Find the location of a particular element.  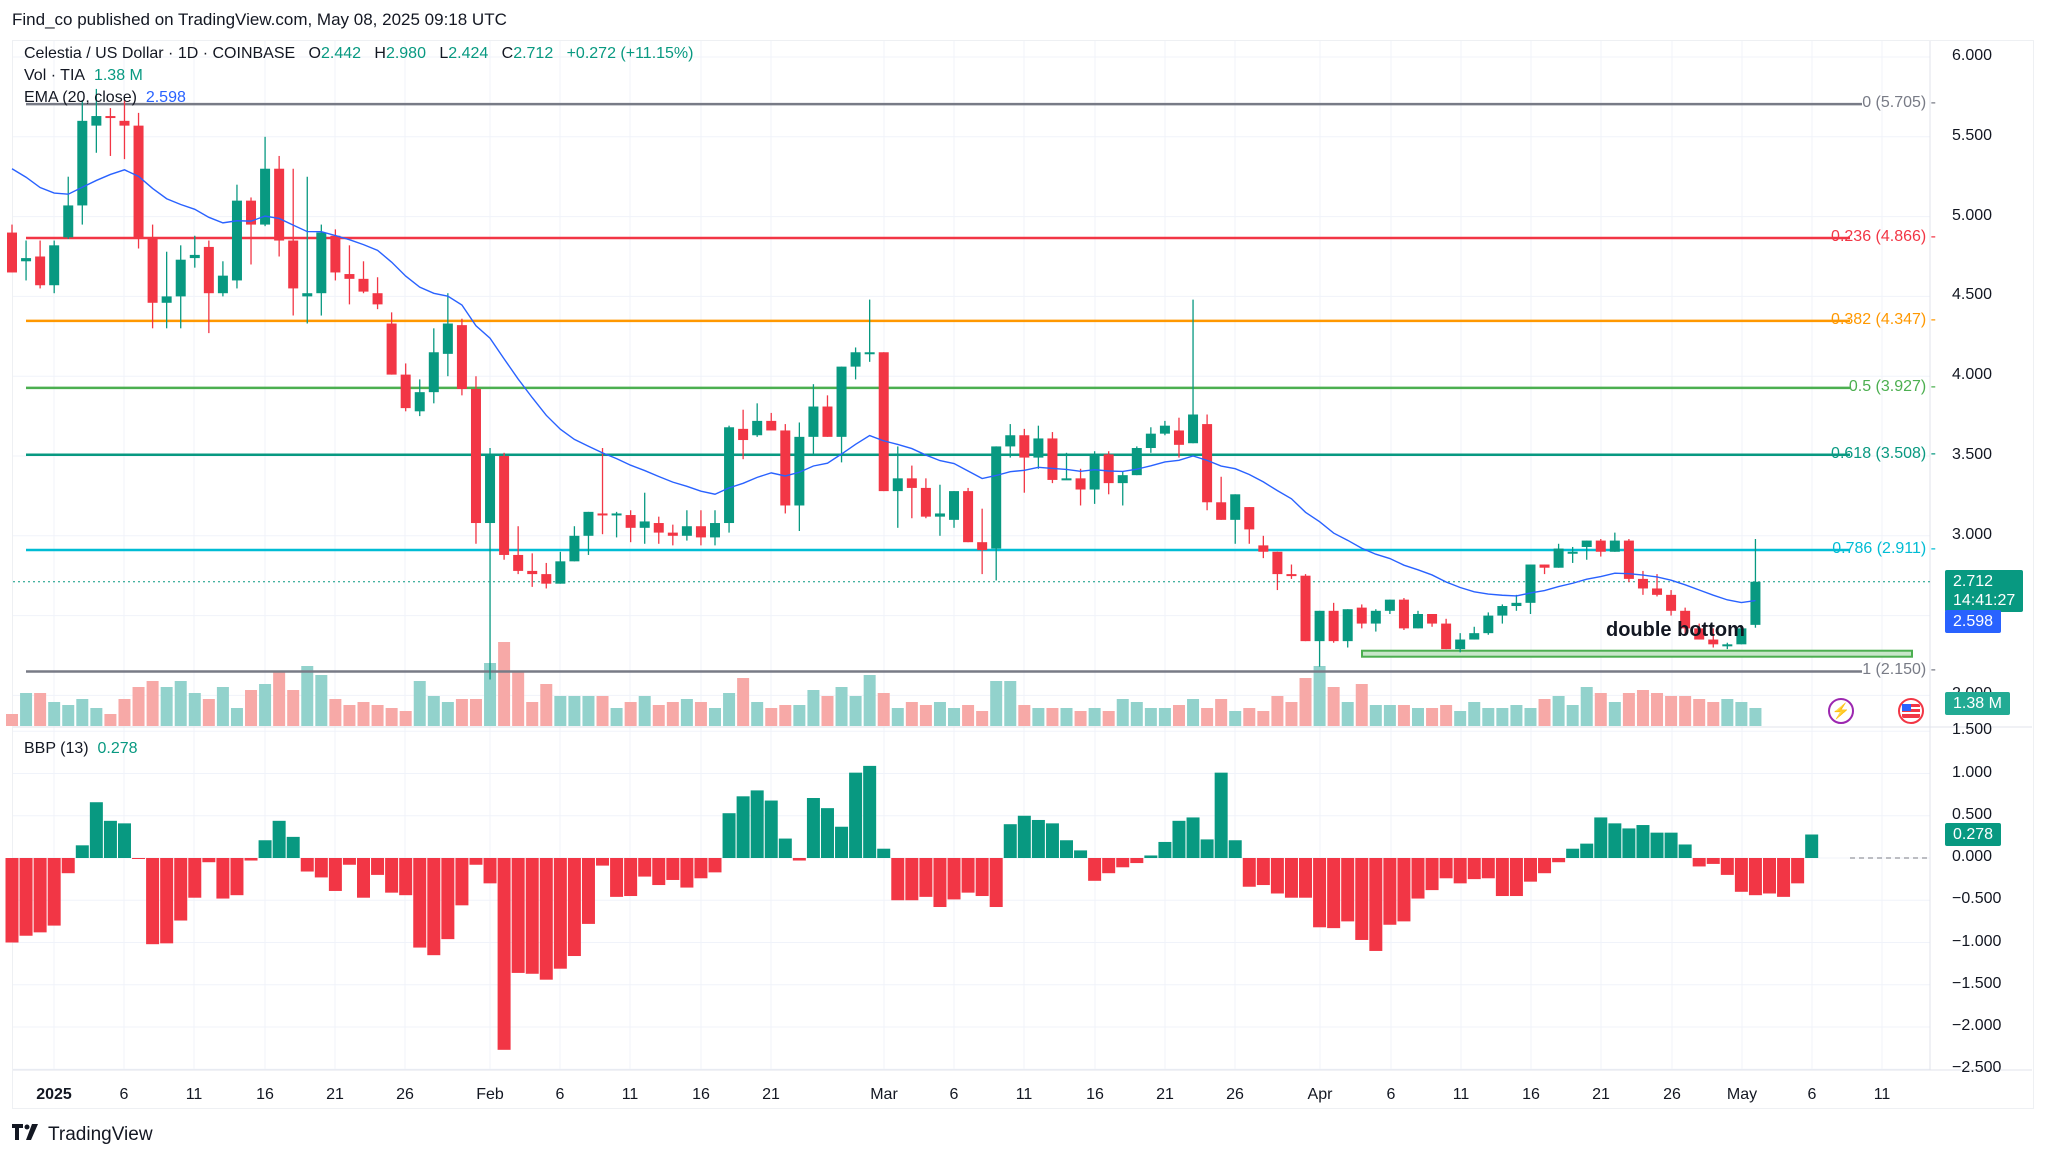

low-value: 2.424 is located at coordinates (468, 53).